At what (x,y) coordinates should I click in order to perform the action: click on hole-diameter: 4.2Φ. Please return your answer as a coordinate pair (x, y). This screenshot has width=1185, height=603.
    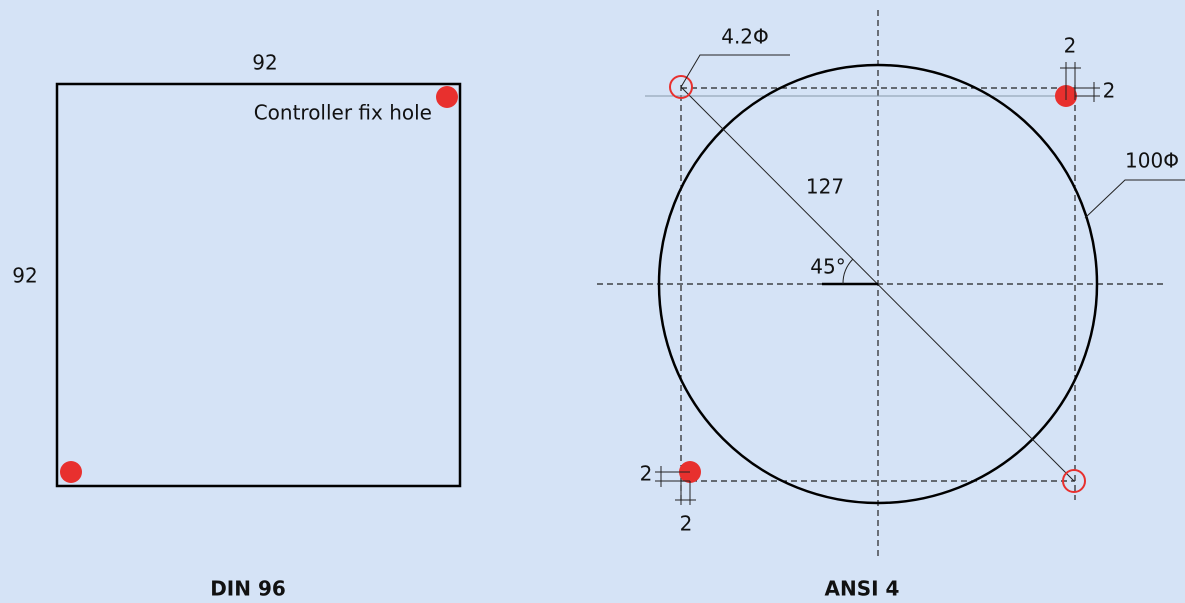
    Looking at the image, I should click on (745, 37).